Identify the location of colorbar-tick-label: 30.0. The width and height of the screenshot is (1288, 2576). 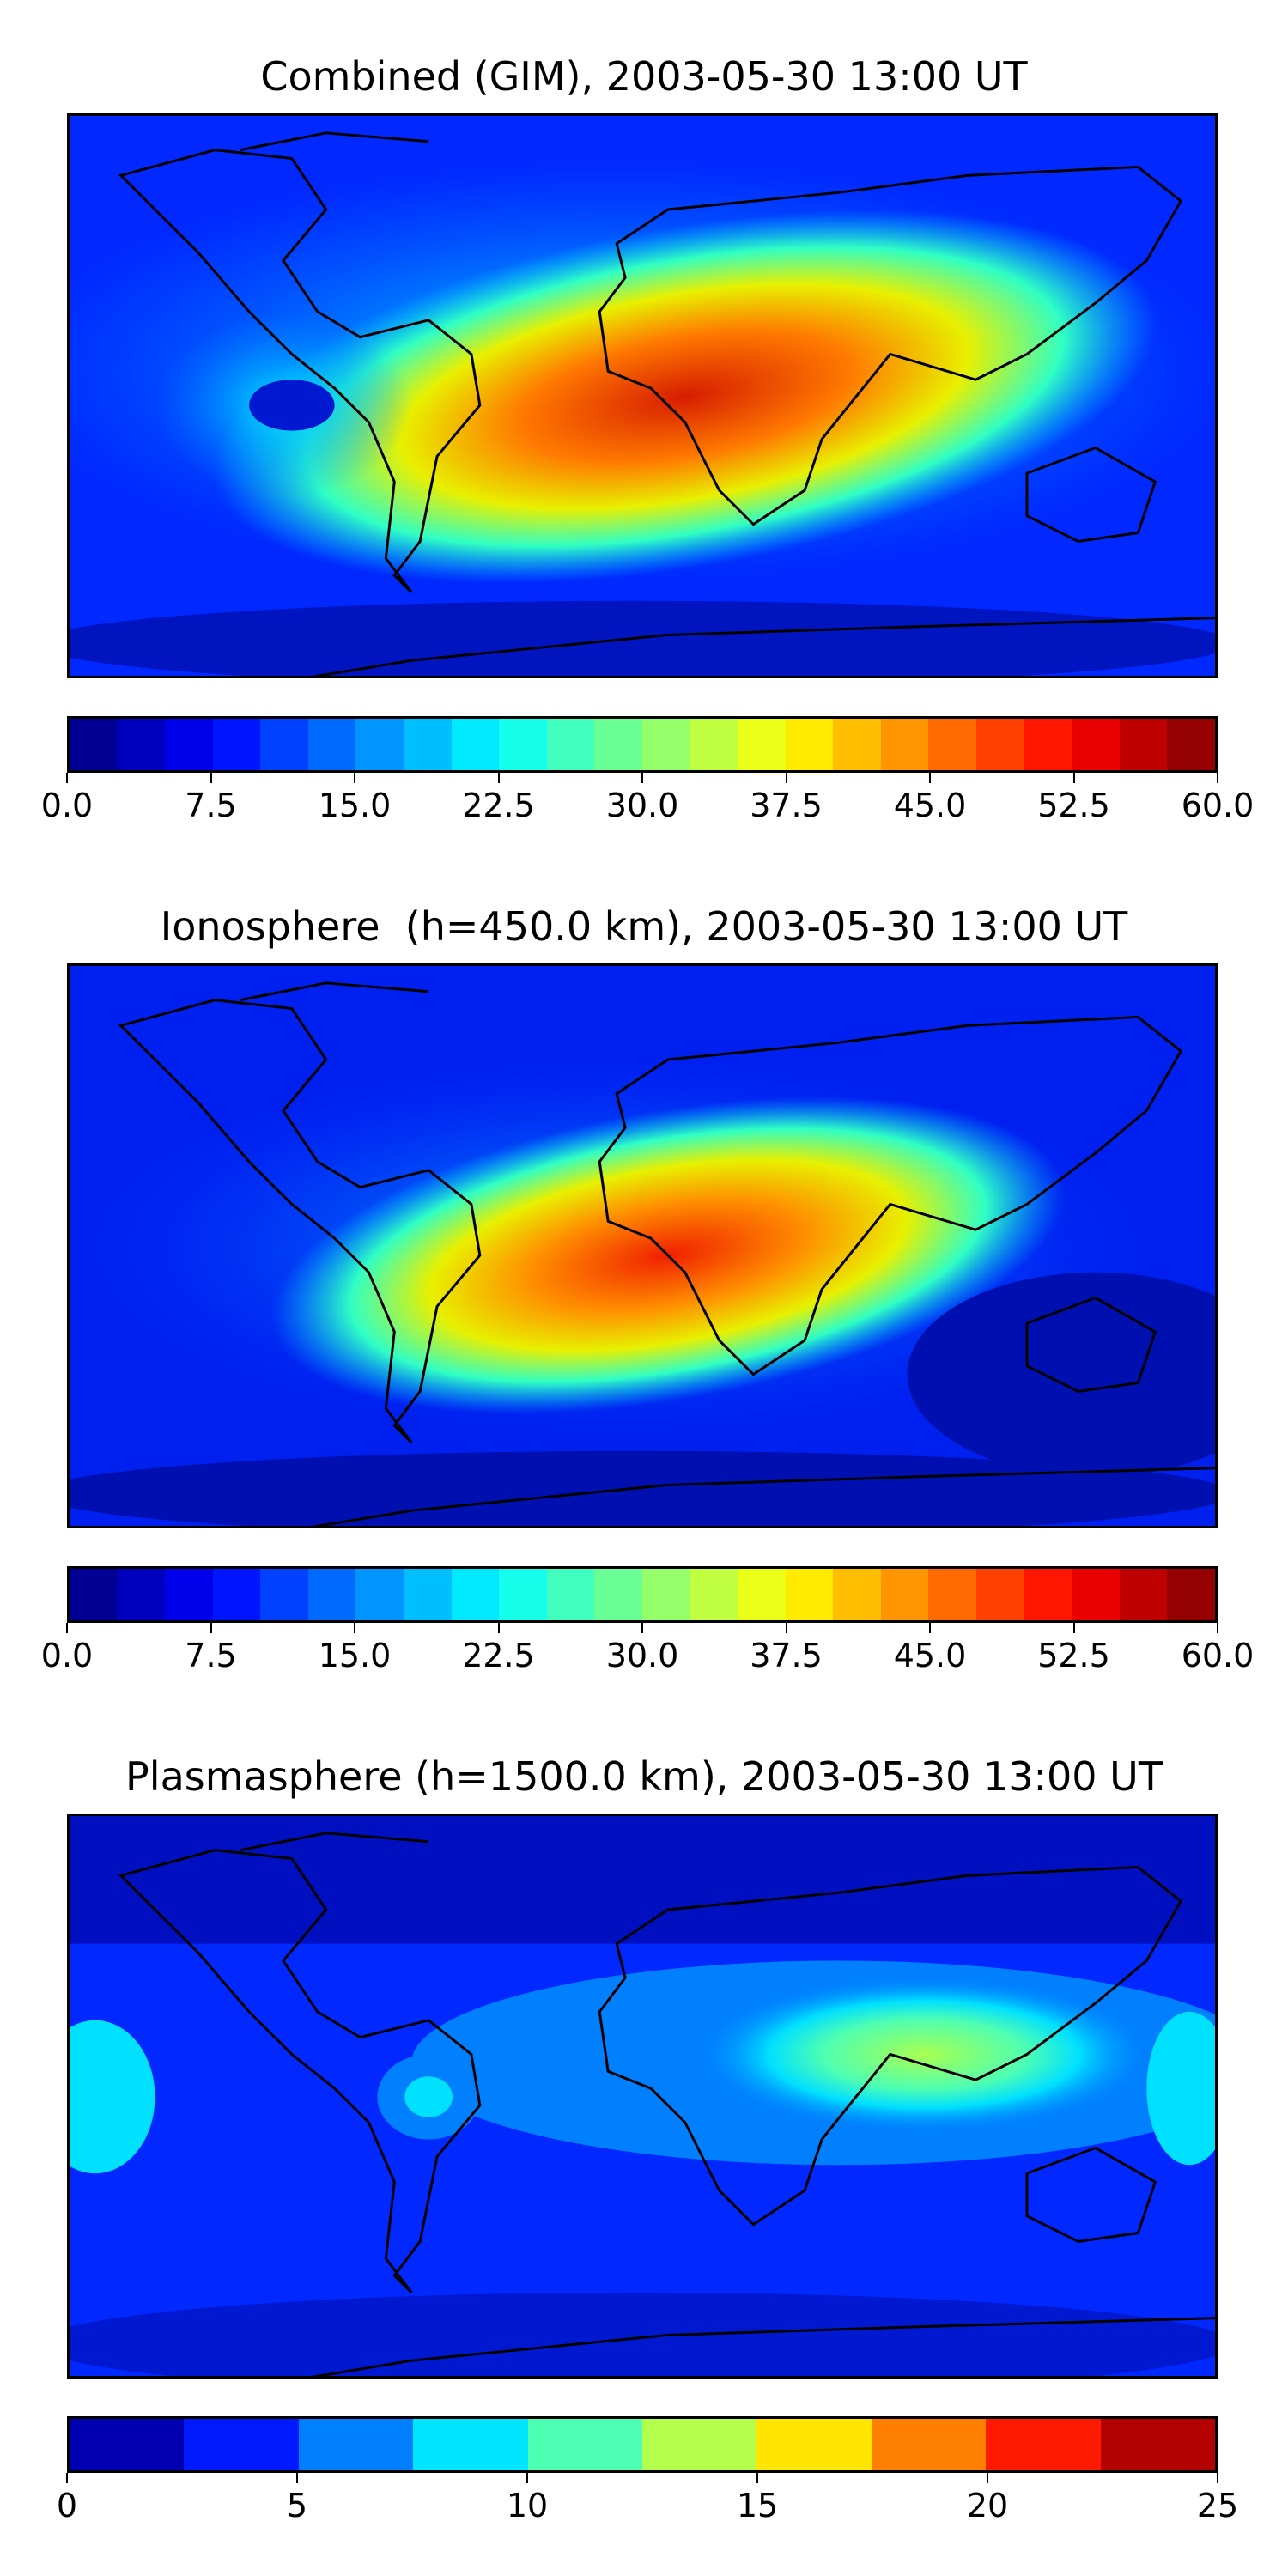
(642, 806).